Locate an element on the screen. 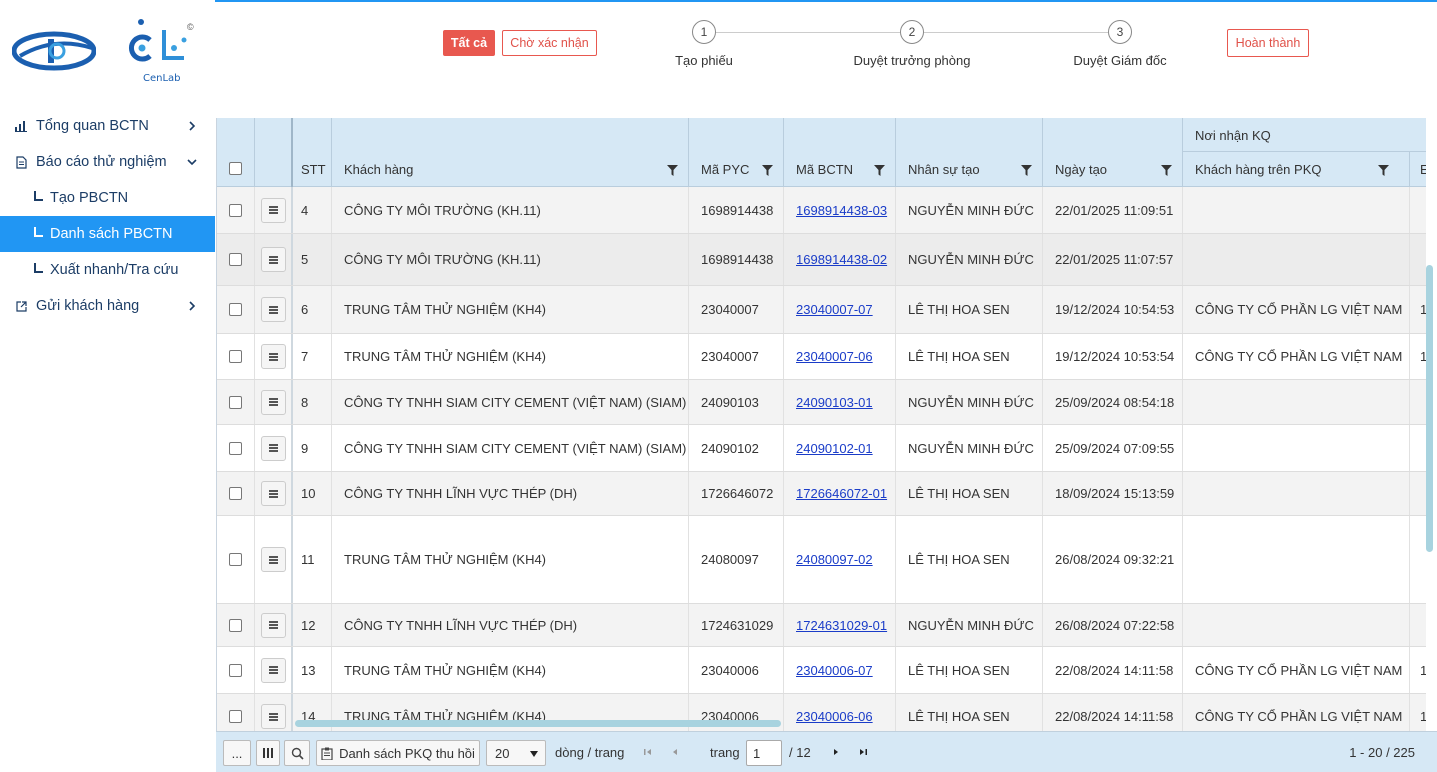  stepper-connector is located at coordinates (808, 32).